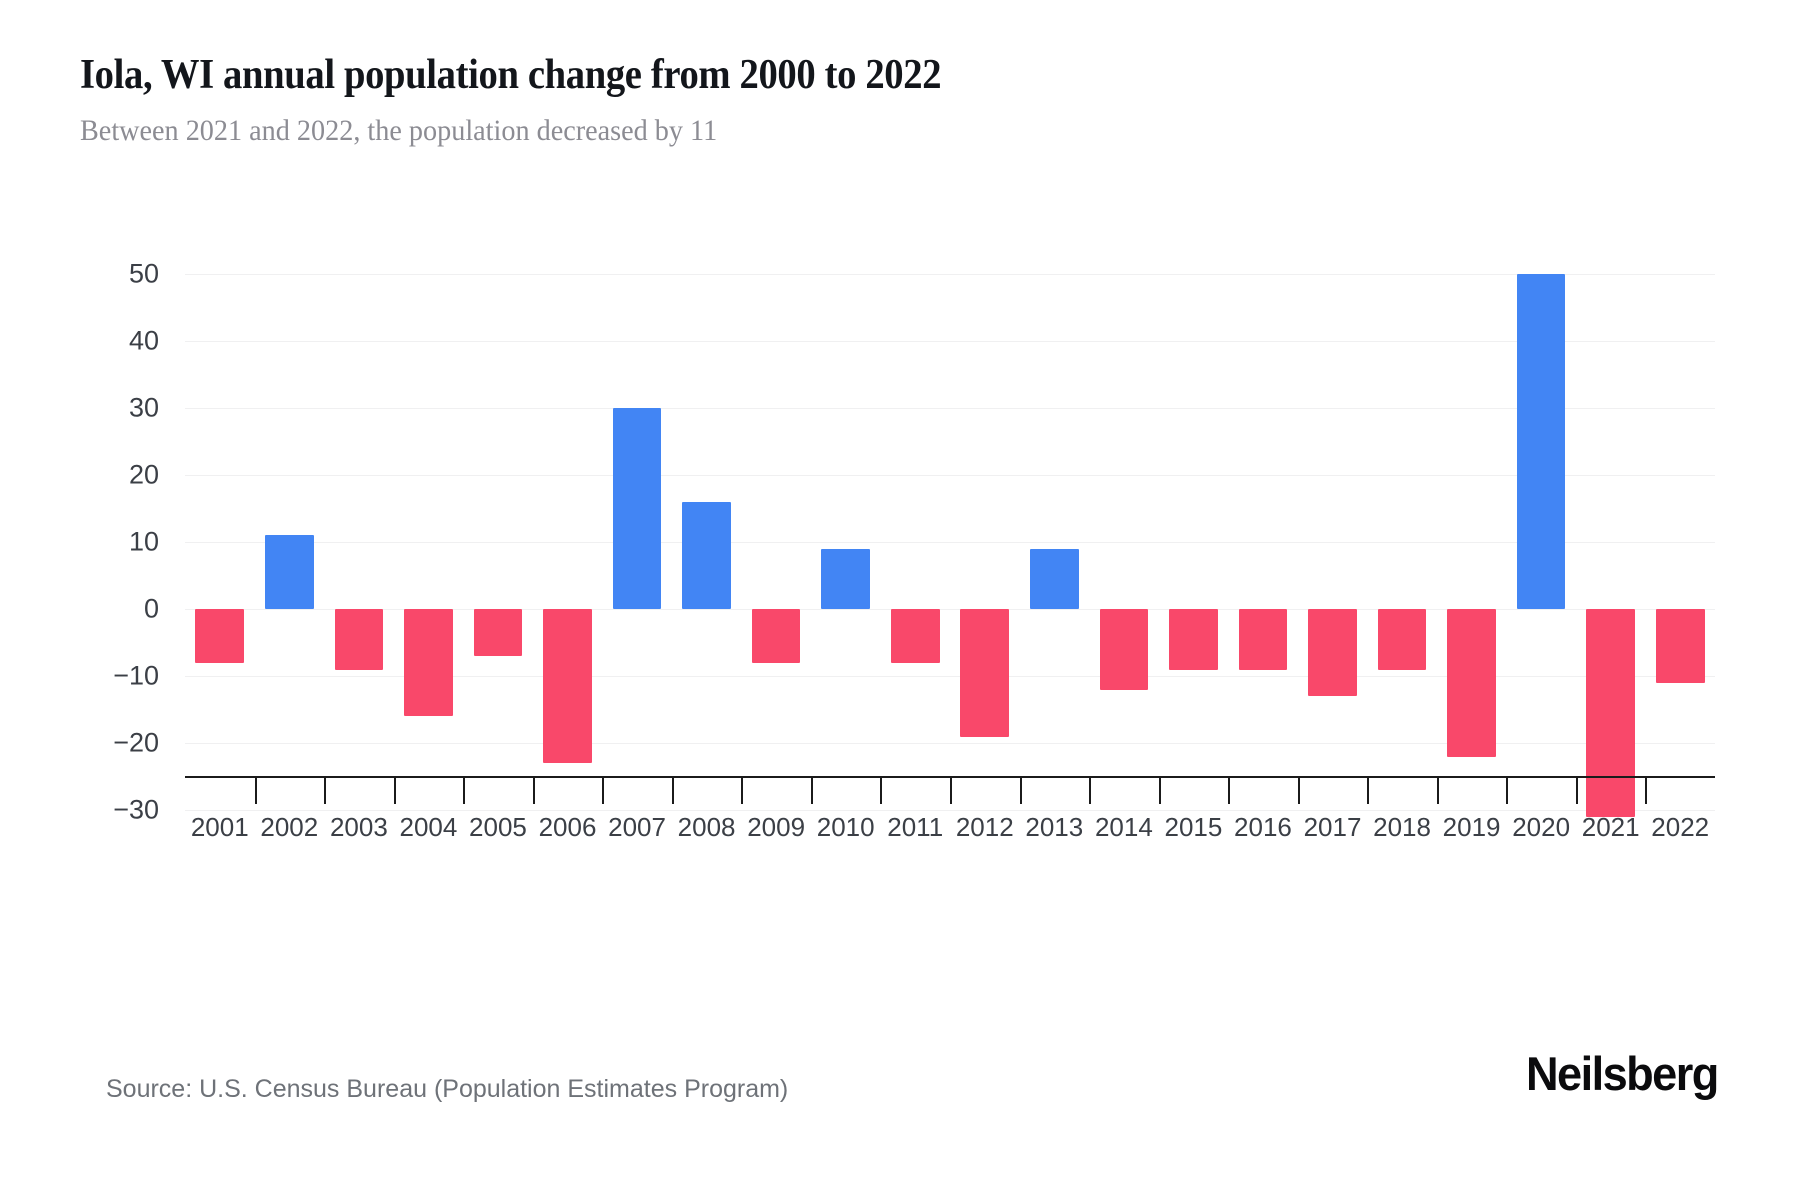 The image size is (1800, 1200). What do you see at coordinates (428, 827) in the screenshot?
I see `x-axis-tick-label: 2004` at bounding box center [428, 827].